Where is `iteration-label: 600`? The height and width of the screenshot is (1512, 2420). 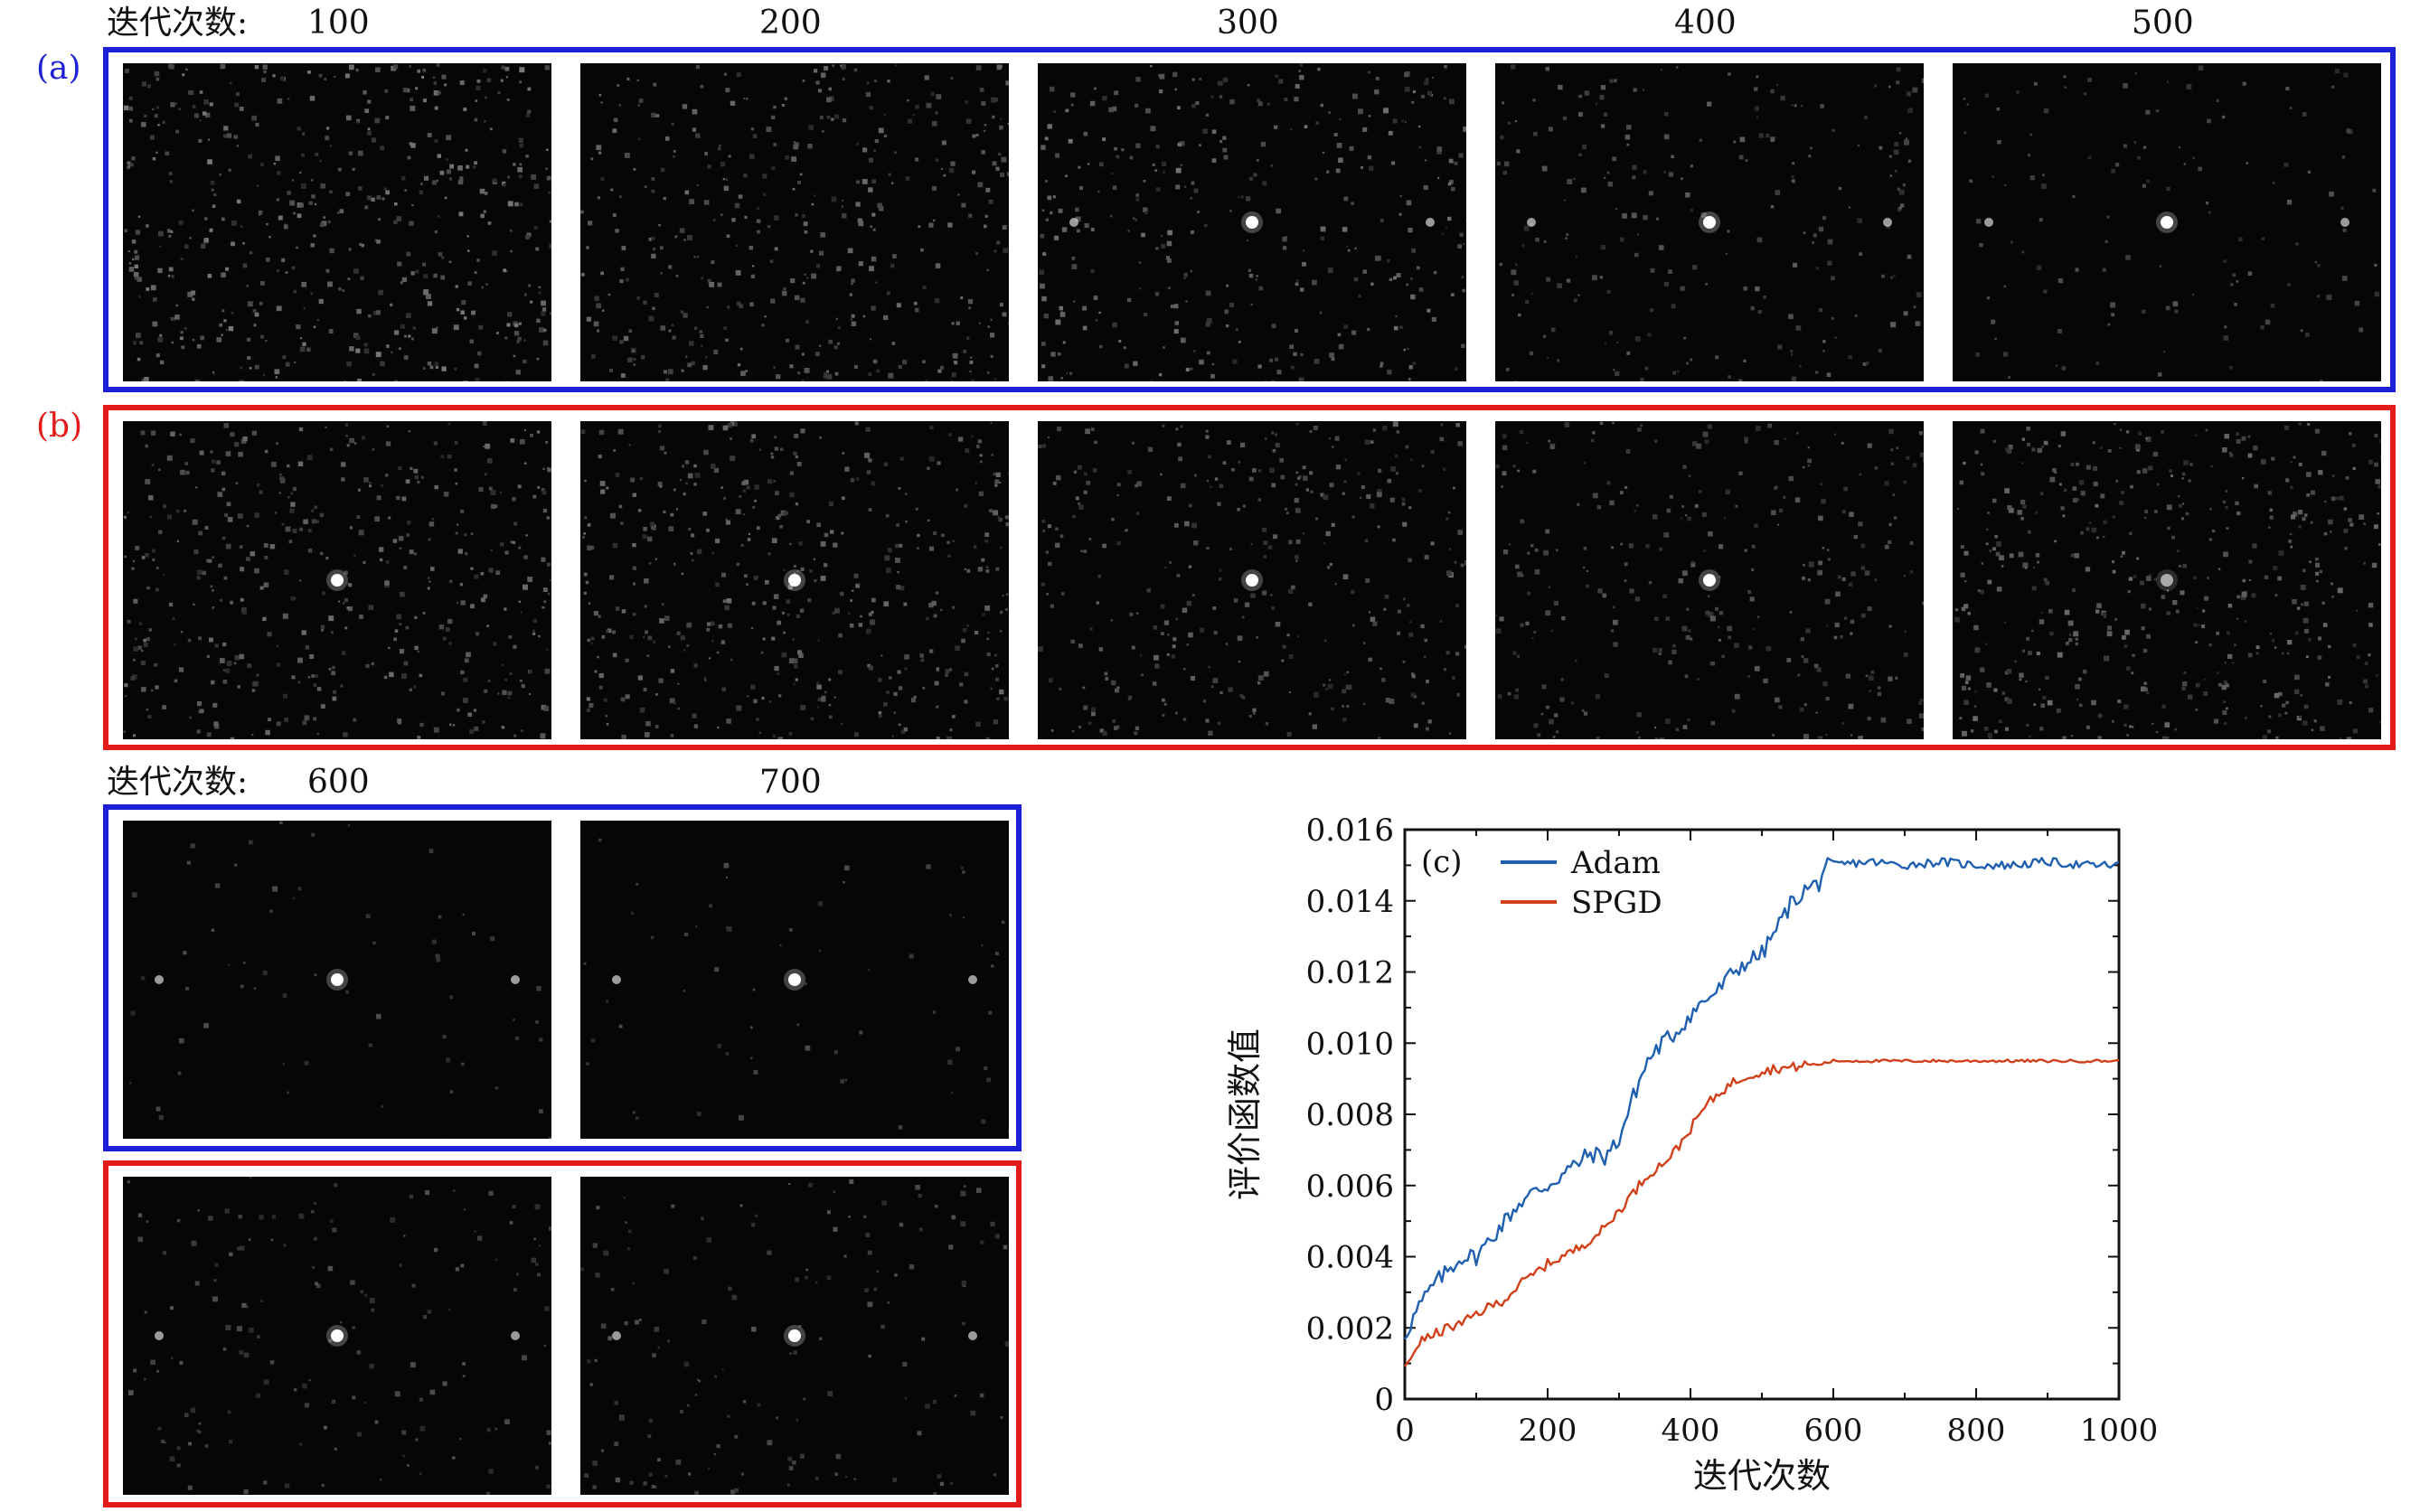 iteration-label: 600 is located at coordinates (338, 782).